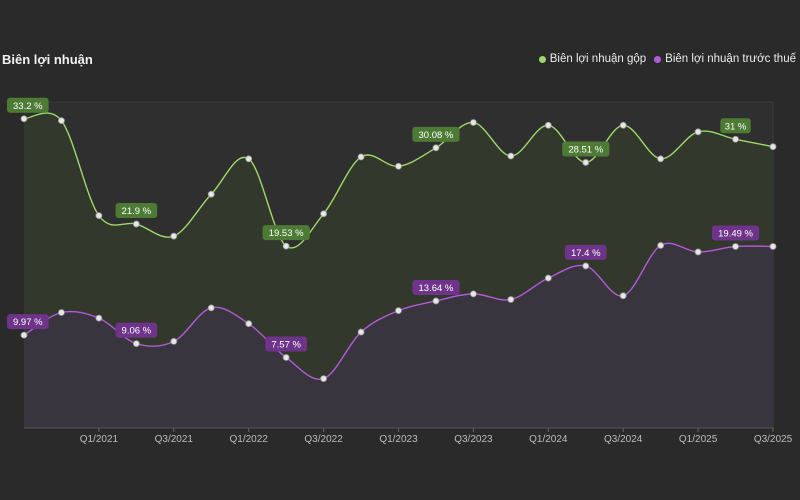 This screenshot has height=500, width=800. I want to click on data-label: 9.06 %, so click(137, 331).